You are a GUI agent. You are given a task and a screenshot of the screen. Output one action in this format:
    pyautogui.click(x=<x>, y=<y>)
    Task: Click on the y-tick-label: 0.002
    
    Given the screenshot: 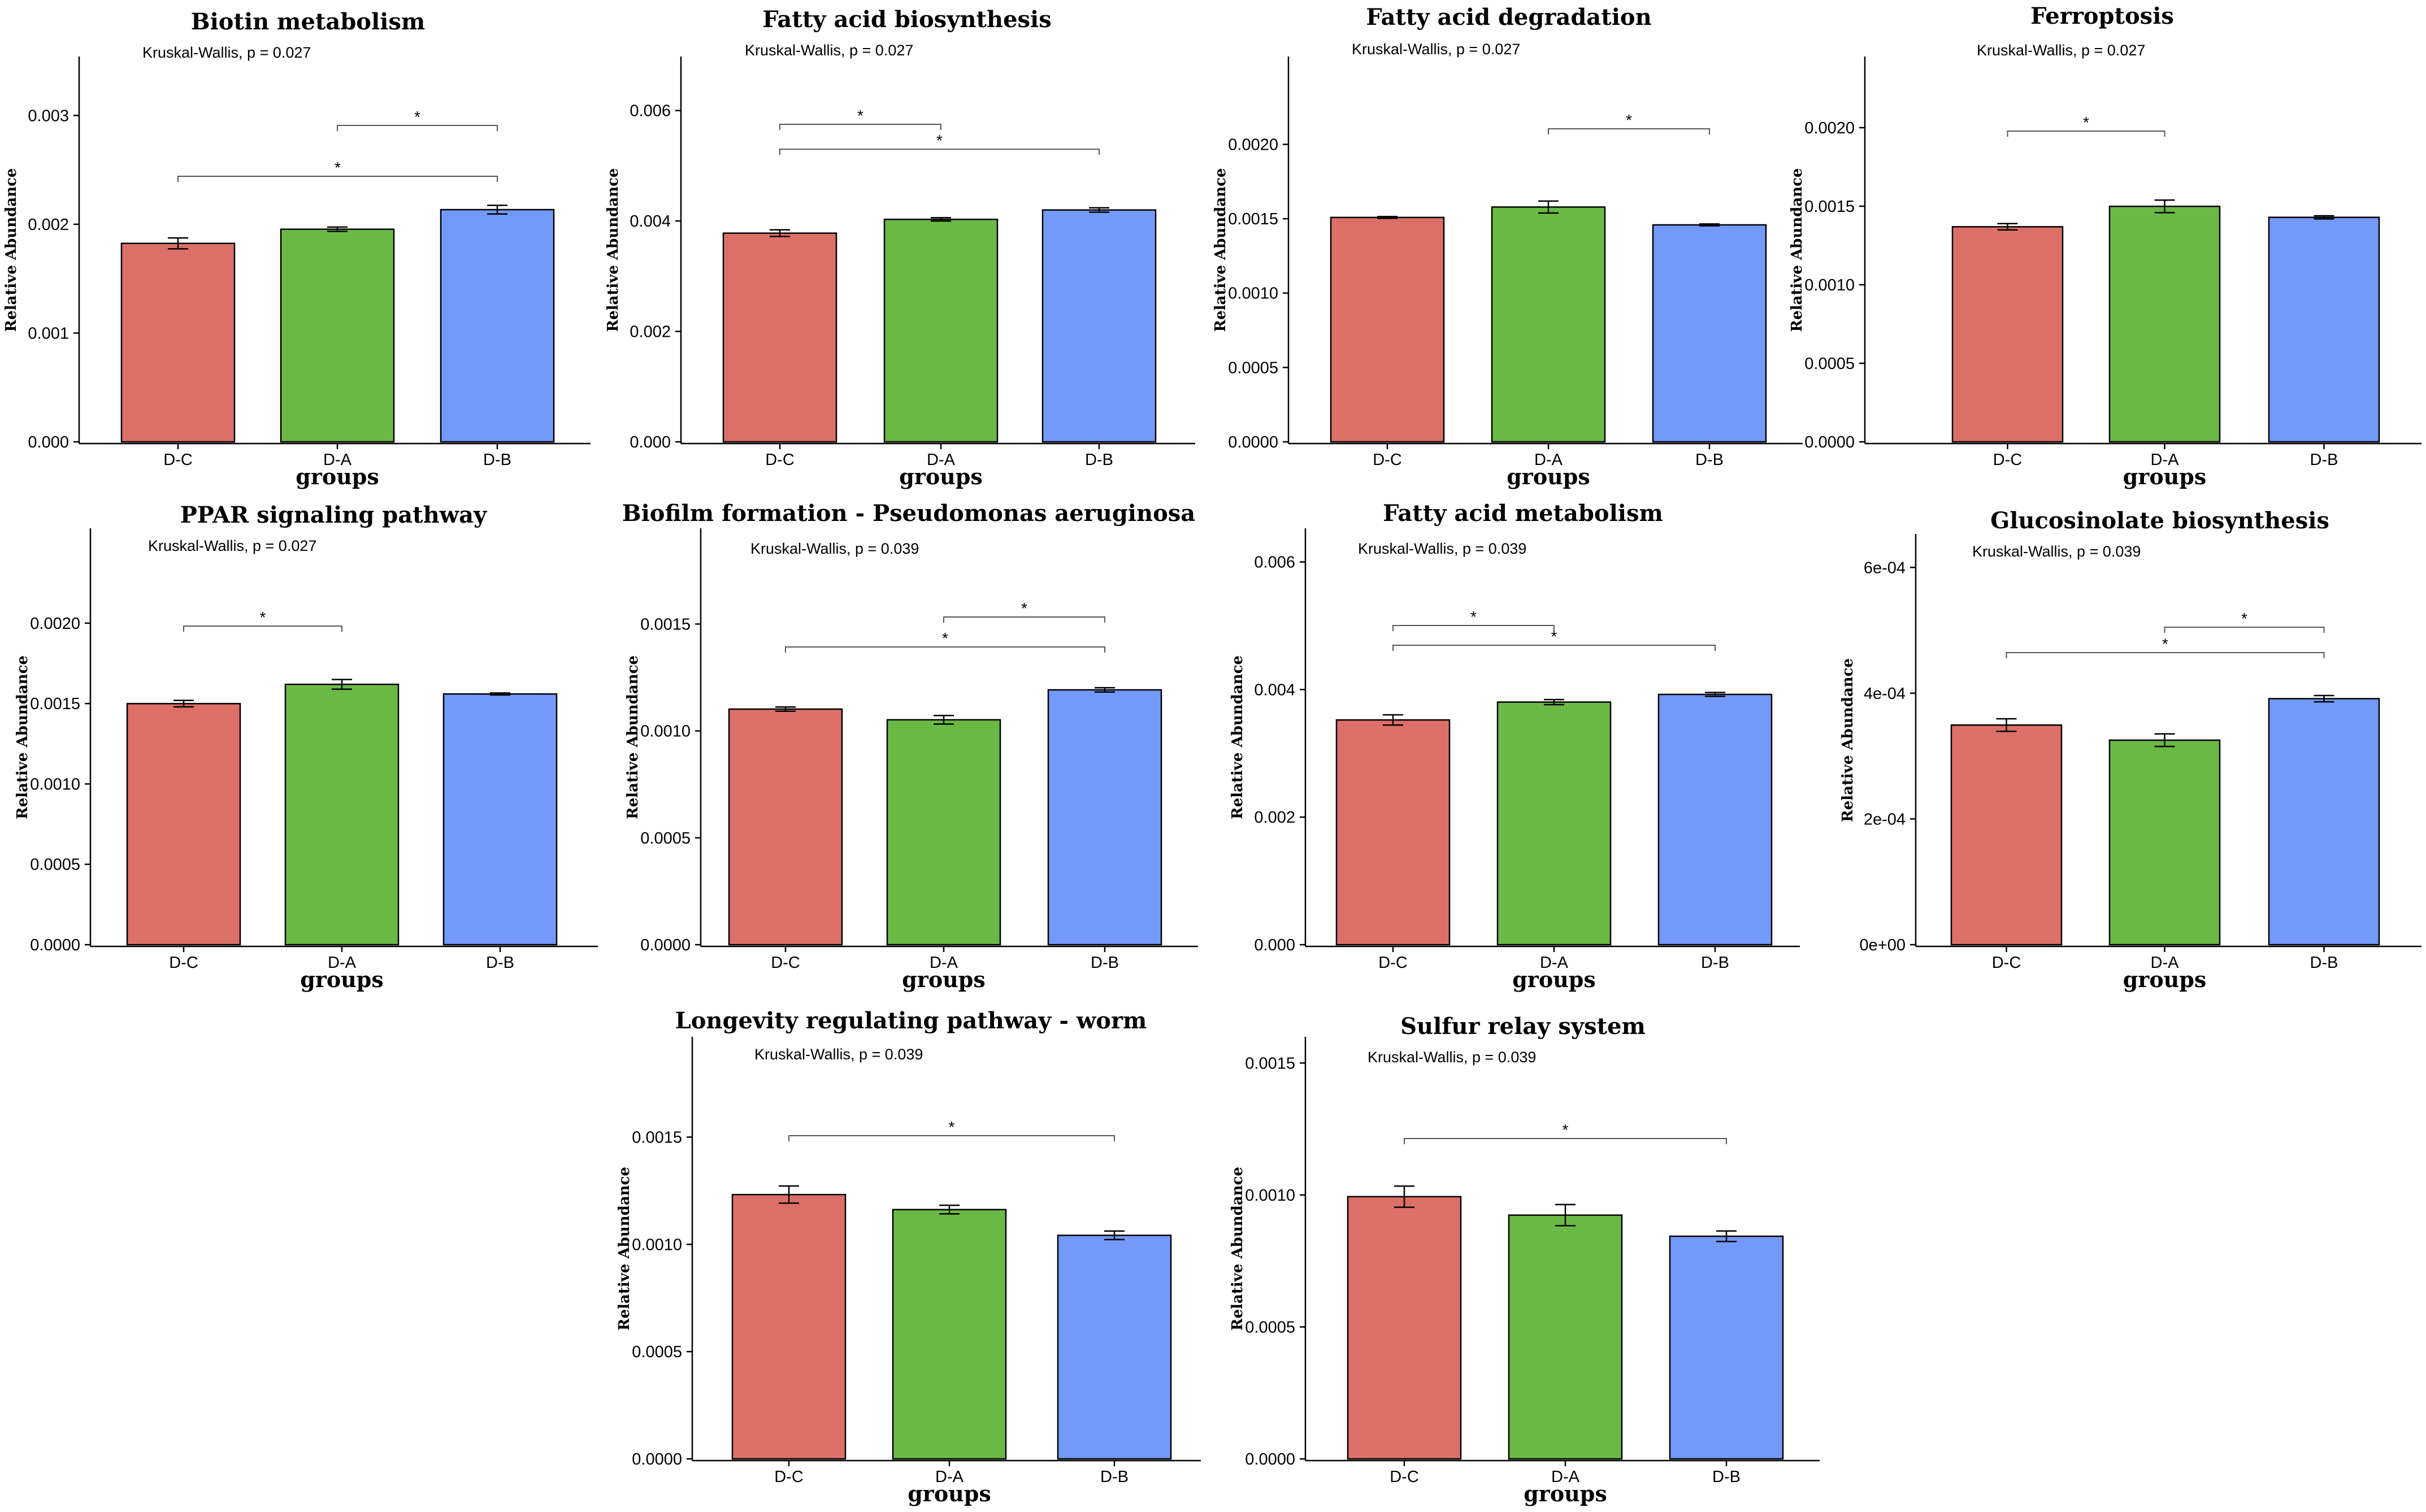 What is the action you would take?
    pyautogui.click(x=650, y=332)
    